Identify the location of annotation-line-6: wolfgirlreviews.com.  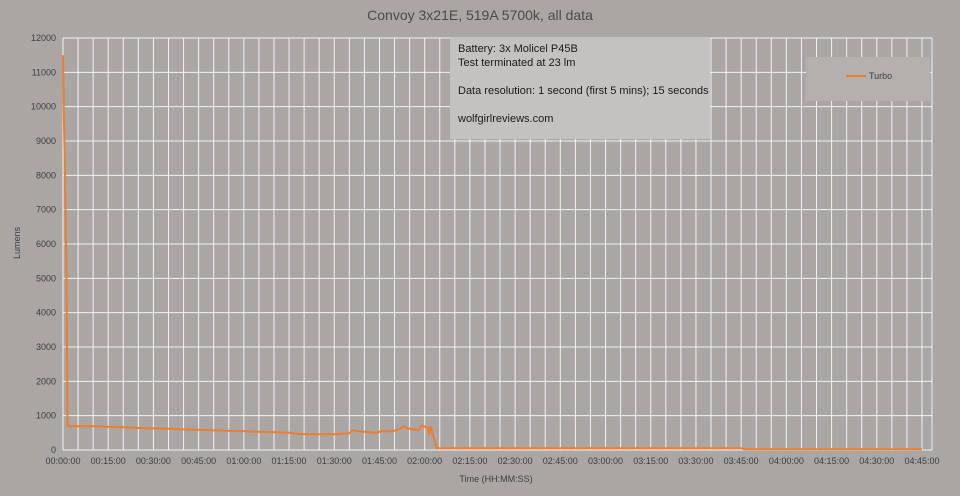
(505, 119).